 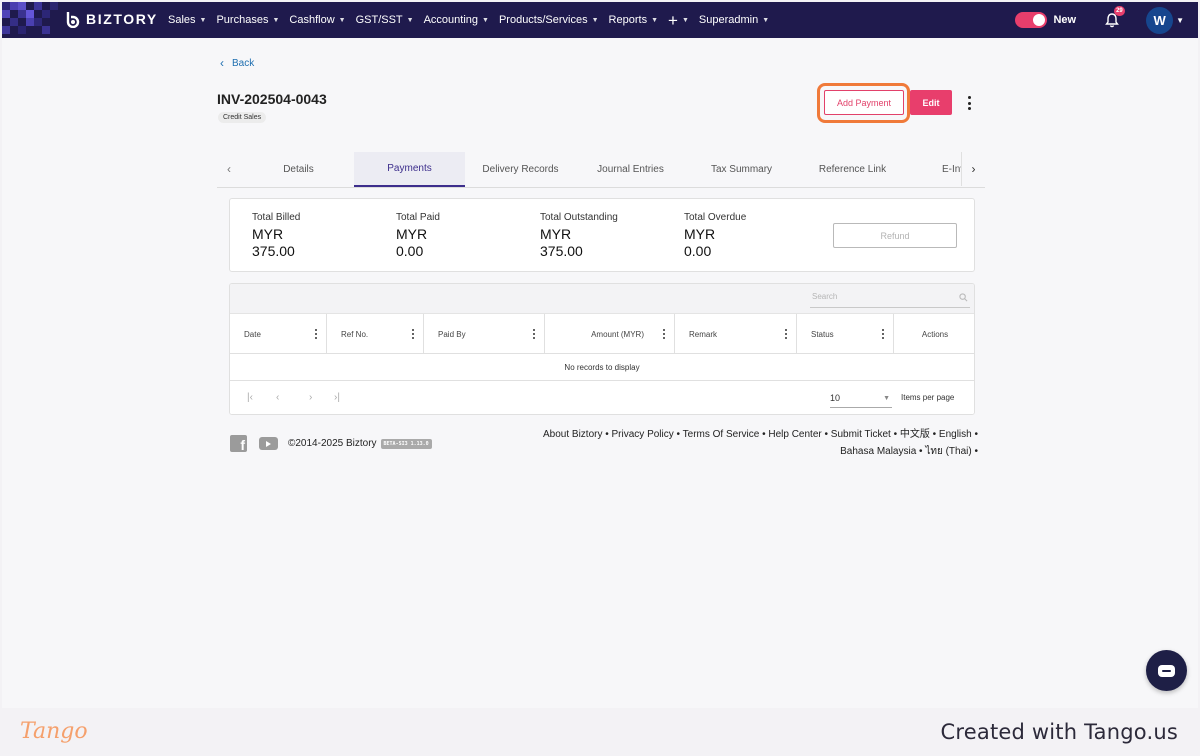 I want to click on column-label: Status, so click(x=822, y=334).